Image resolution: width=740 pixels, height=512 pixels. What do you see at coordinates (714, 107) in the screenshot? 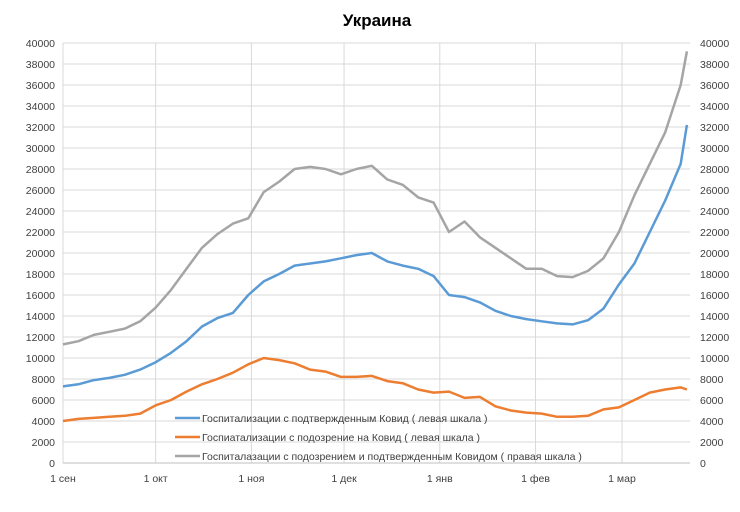
I see `y-right-tick-label: 34000` at bounding box center [714, 107].